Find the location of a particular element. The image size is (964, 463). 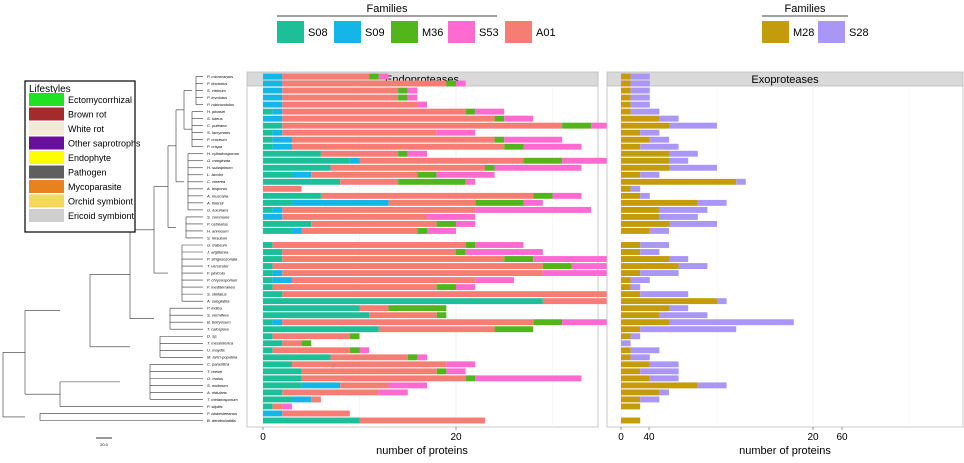

legend-swatch-a01 is located at coordinates (518, 32).